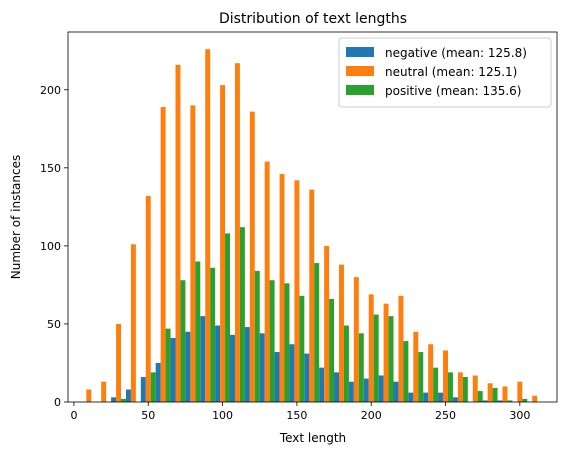  I want to click on x-tick-label: 50, so click(148, 415).